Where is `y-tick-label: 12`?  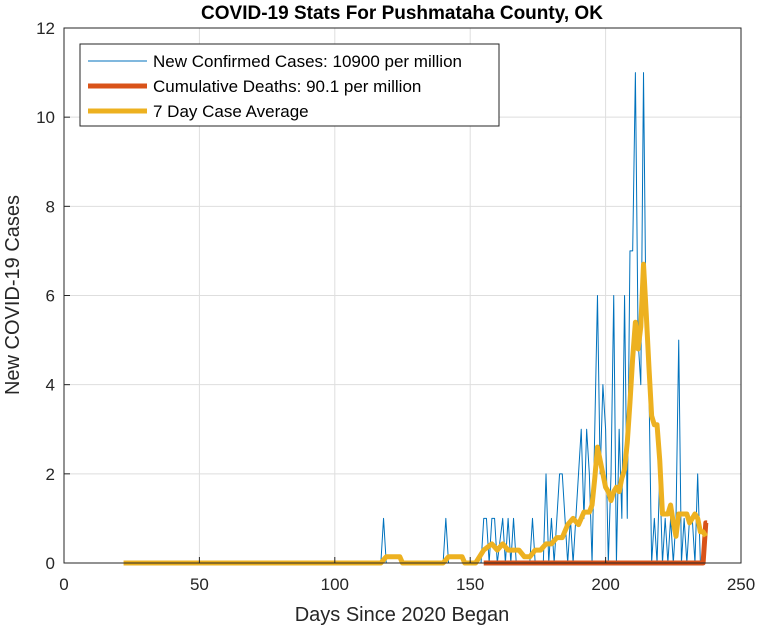
y-tick-label: 12 is located at coordinates (45, 28).